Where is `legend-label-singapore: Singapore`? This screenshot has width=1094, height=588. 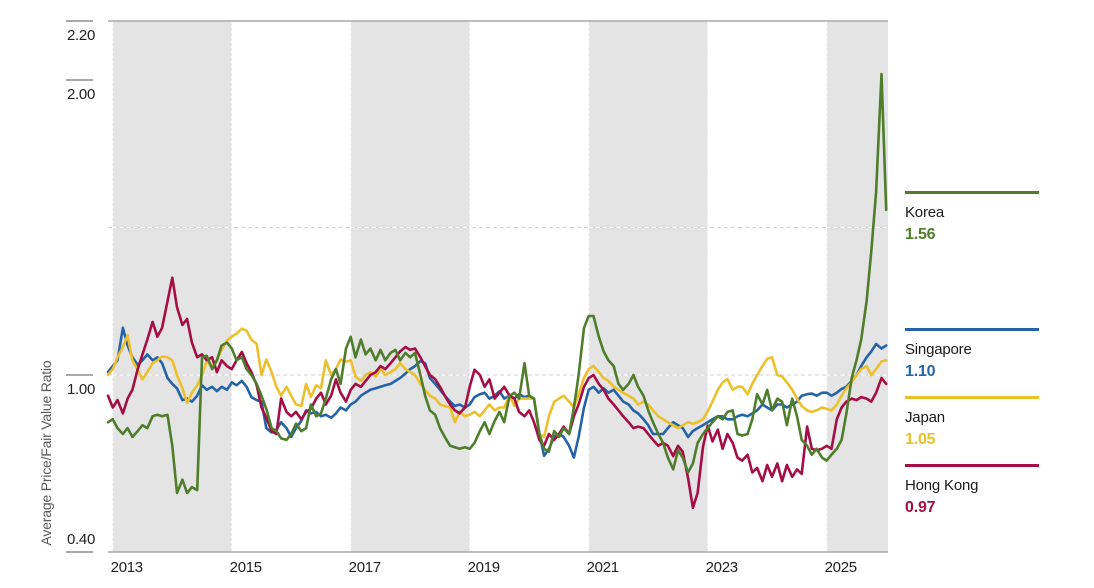 legend-label-singapore: Singapore is located at coordinates (938, 349).